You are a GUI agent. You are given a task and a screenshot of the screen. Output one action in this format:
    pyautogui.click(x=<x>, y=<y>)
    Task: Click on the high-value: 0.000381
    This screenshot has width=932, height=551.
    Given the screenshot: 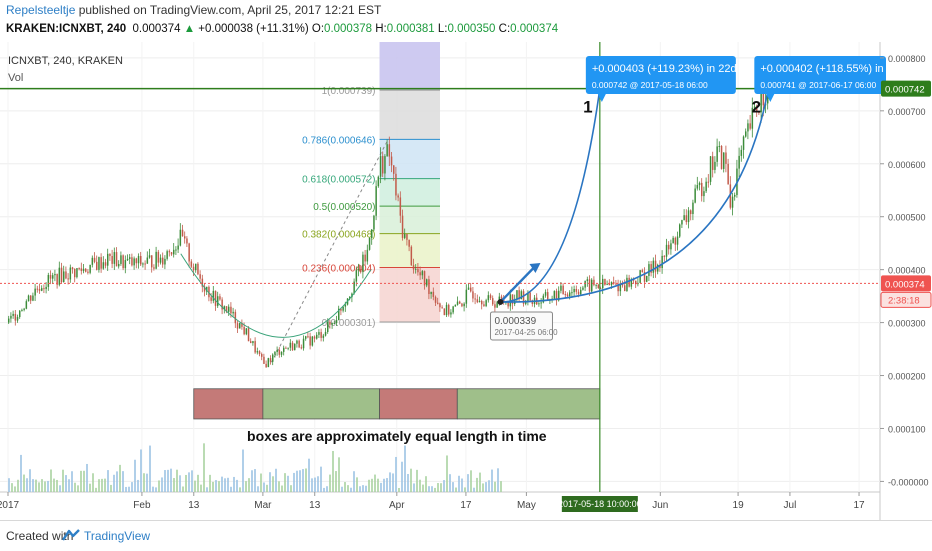 What is the action you would take?
    pyautogui.click(x=410, y=29)
    